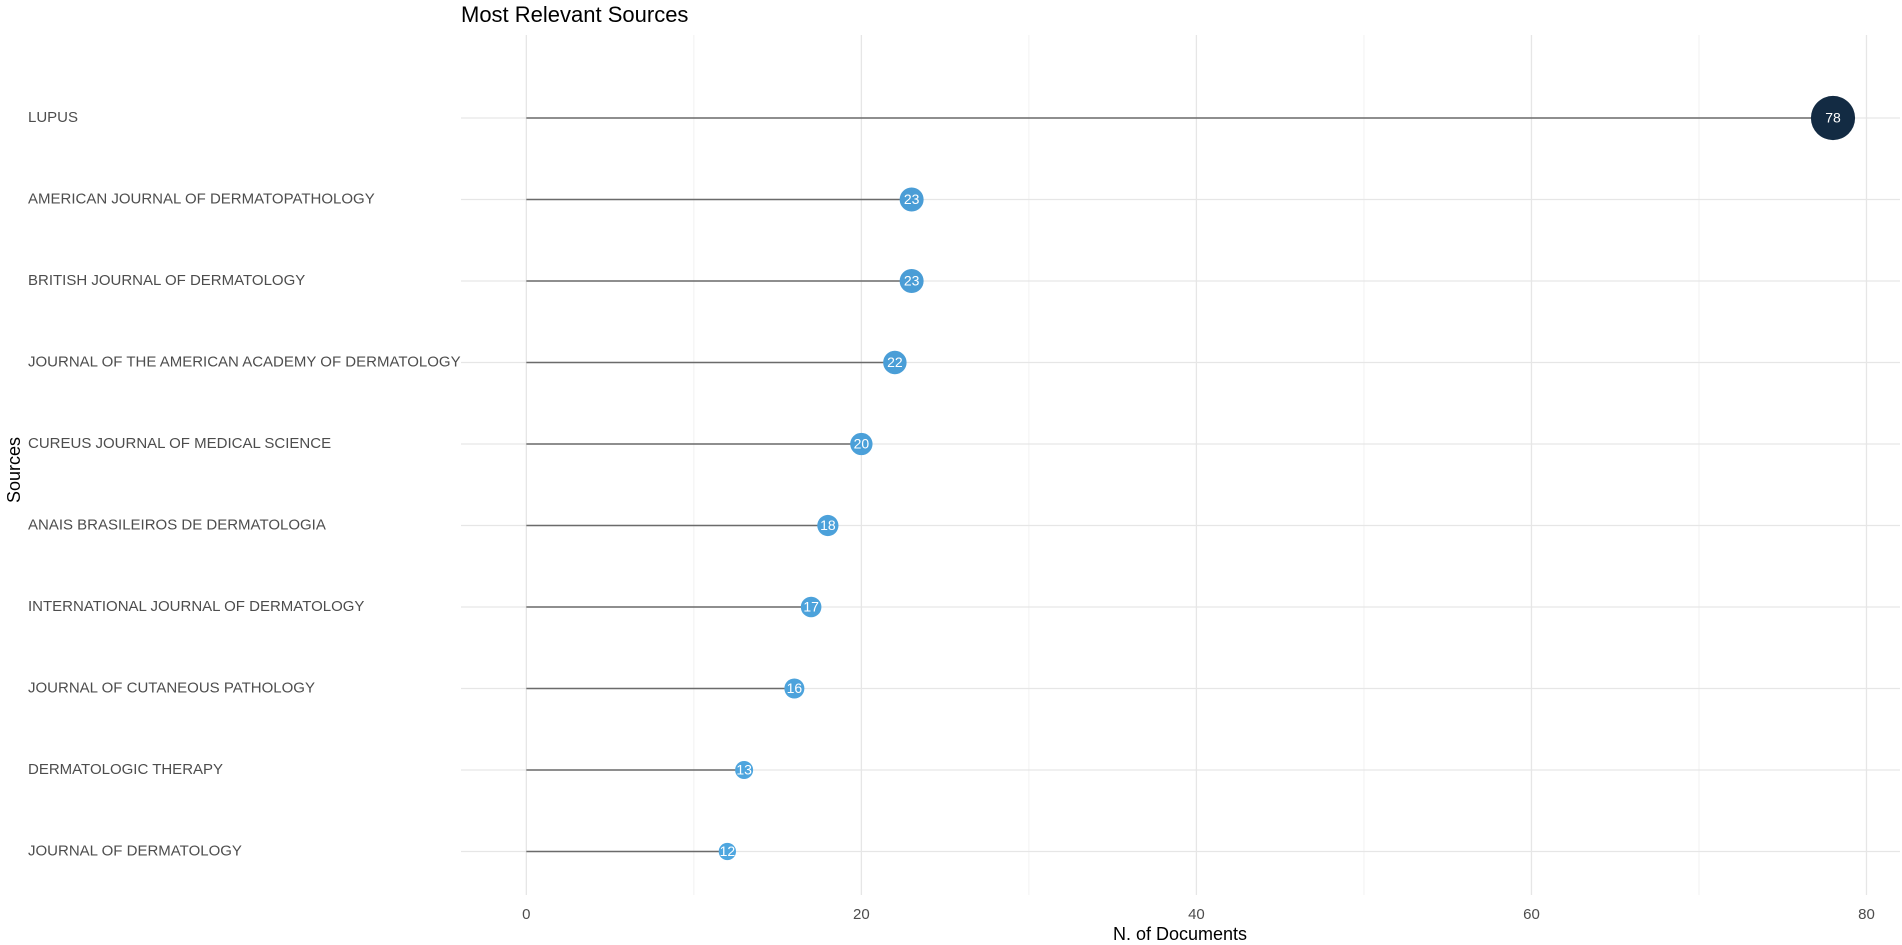 The image size is (1902, 945). I want to click on y-tick-label: DERMATOLOGIC THERAPY, so click(125, 769).